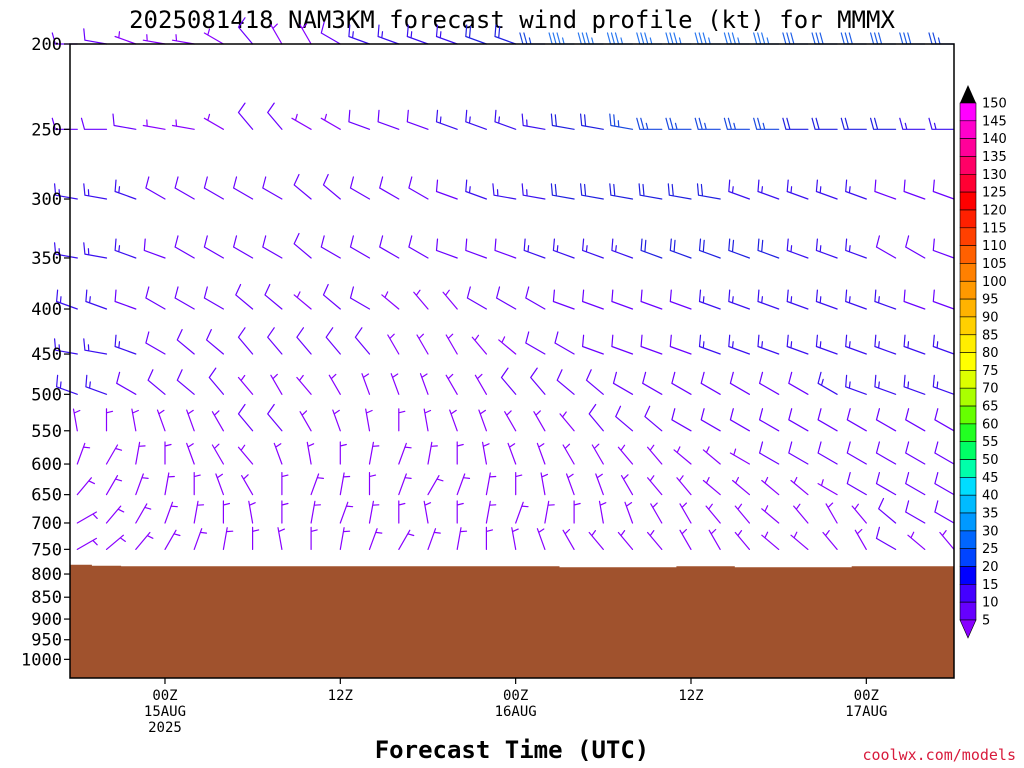 The width and height of the screenshot is (1024, 768). Describe the element at coordinates (990, 353) in the screenshot. I see `colorbar-label: 80` at that location.